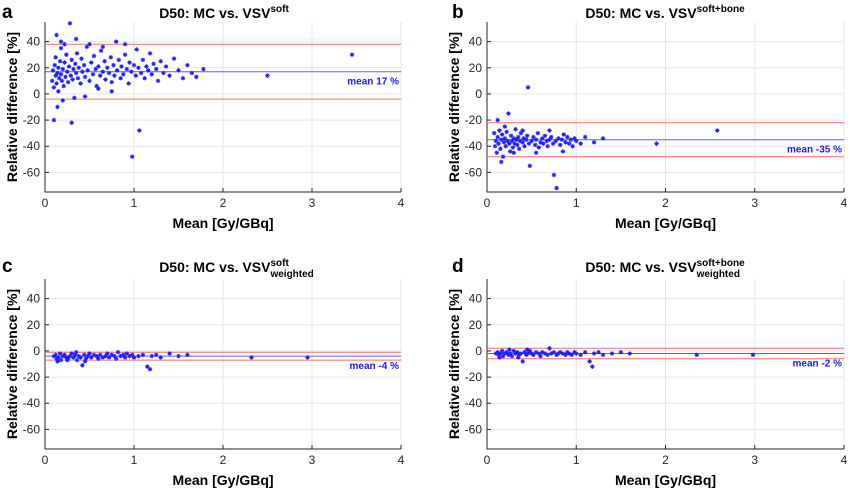 The height and width of the screenshot is (492, 850). Describe the element at coordinates (45, 460) in the screenshot. I see `x-tick-label: 0` at that location.